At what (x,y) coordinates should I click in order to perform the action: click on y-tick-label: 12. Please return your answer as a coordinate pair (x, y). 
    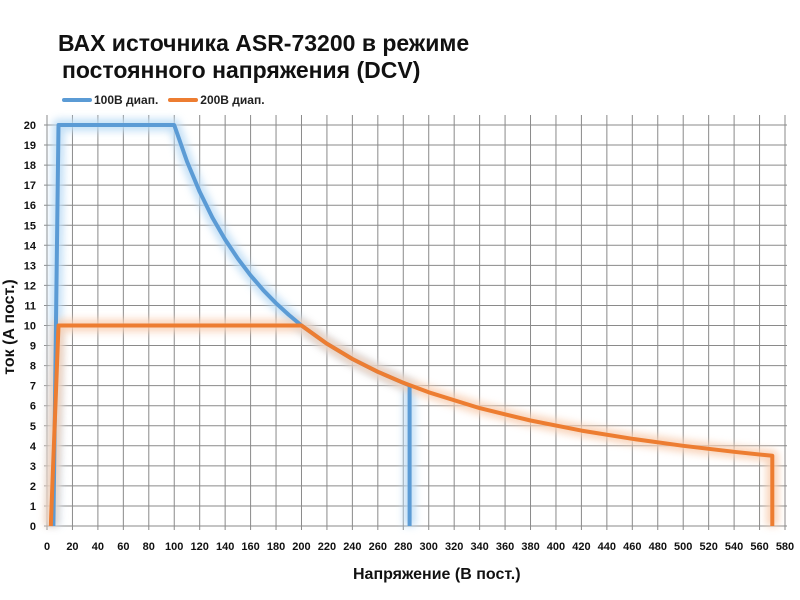
    Looking at the image, I should click on (30, 286).